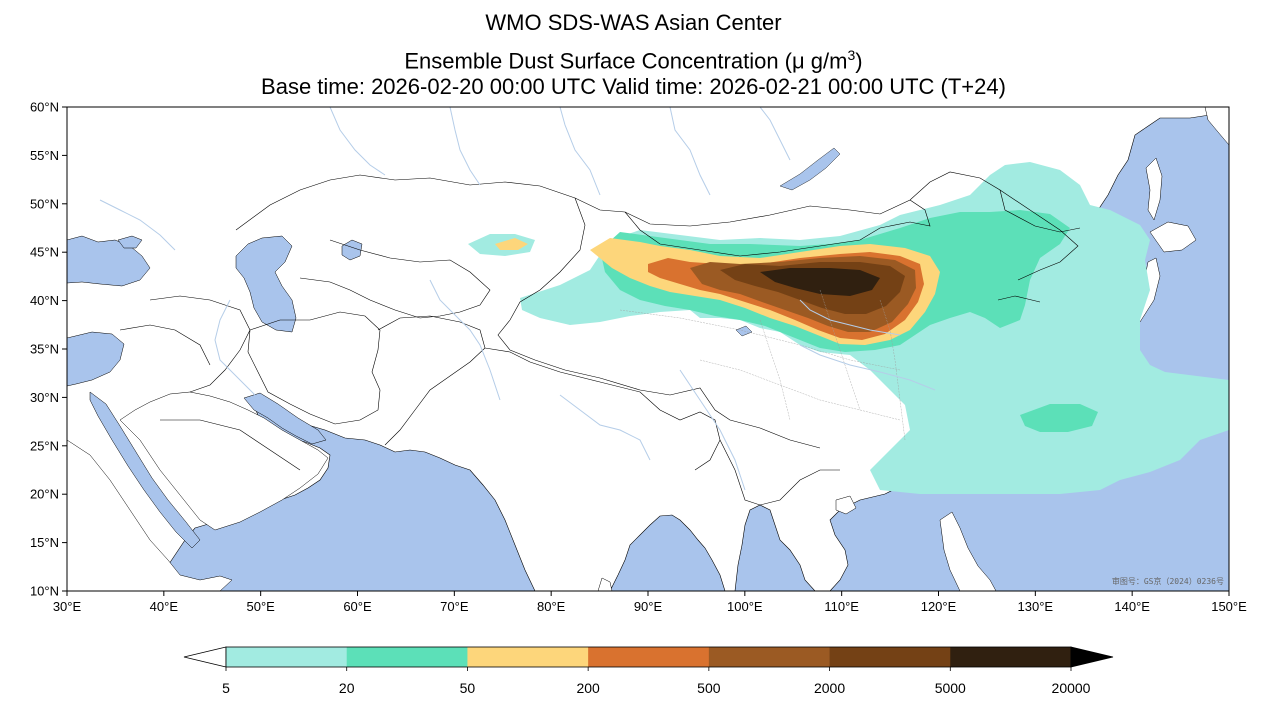 The height and width of the screenshot is (711, 1267). I want to click on qinghai-lake, so click(744, 331).